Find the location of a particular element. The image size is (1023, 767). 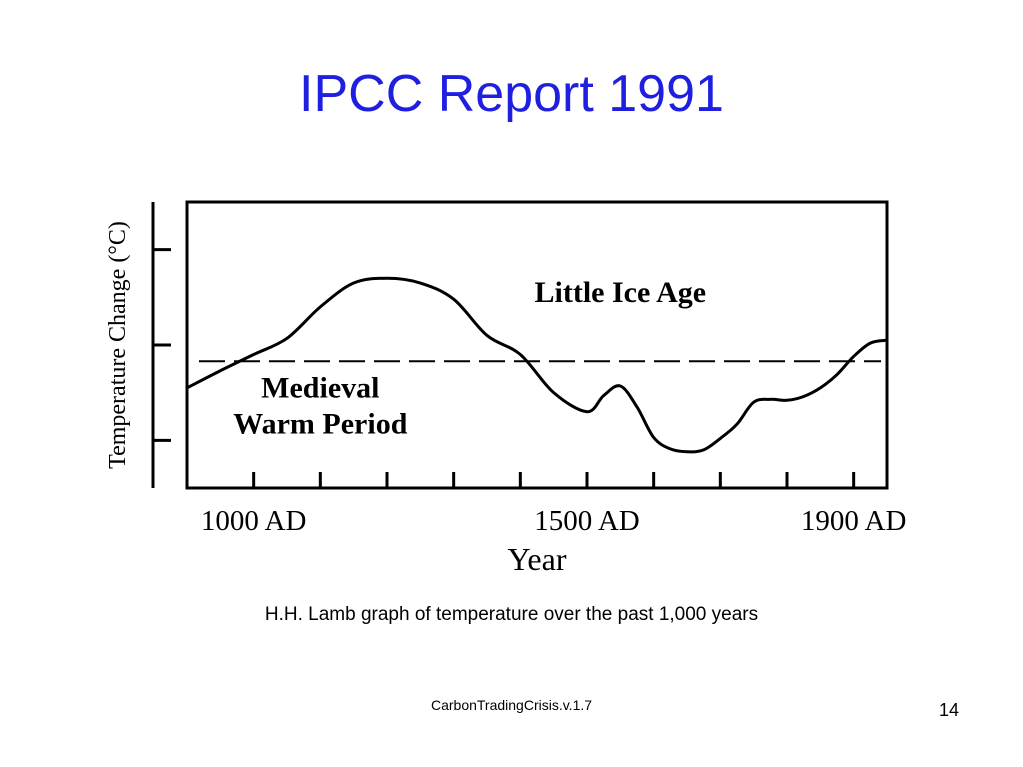

chart-annotation: Little Ice Age is located at coordinates (621, 292).